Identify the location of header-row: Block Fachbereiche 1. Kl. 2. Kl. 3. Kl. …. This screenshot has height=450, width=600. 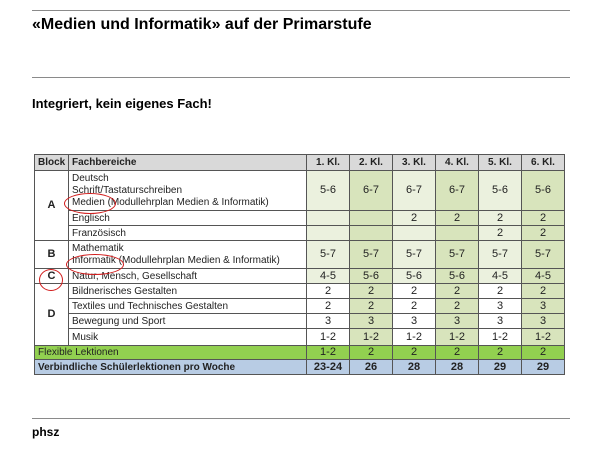
(299, 162).